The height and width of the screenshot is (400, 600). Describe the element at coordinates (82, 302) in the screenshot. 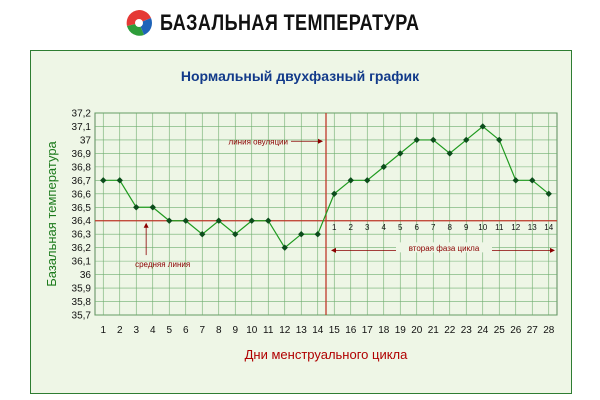

I see `y-tick-label: 35,8` at that location.